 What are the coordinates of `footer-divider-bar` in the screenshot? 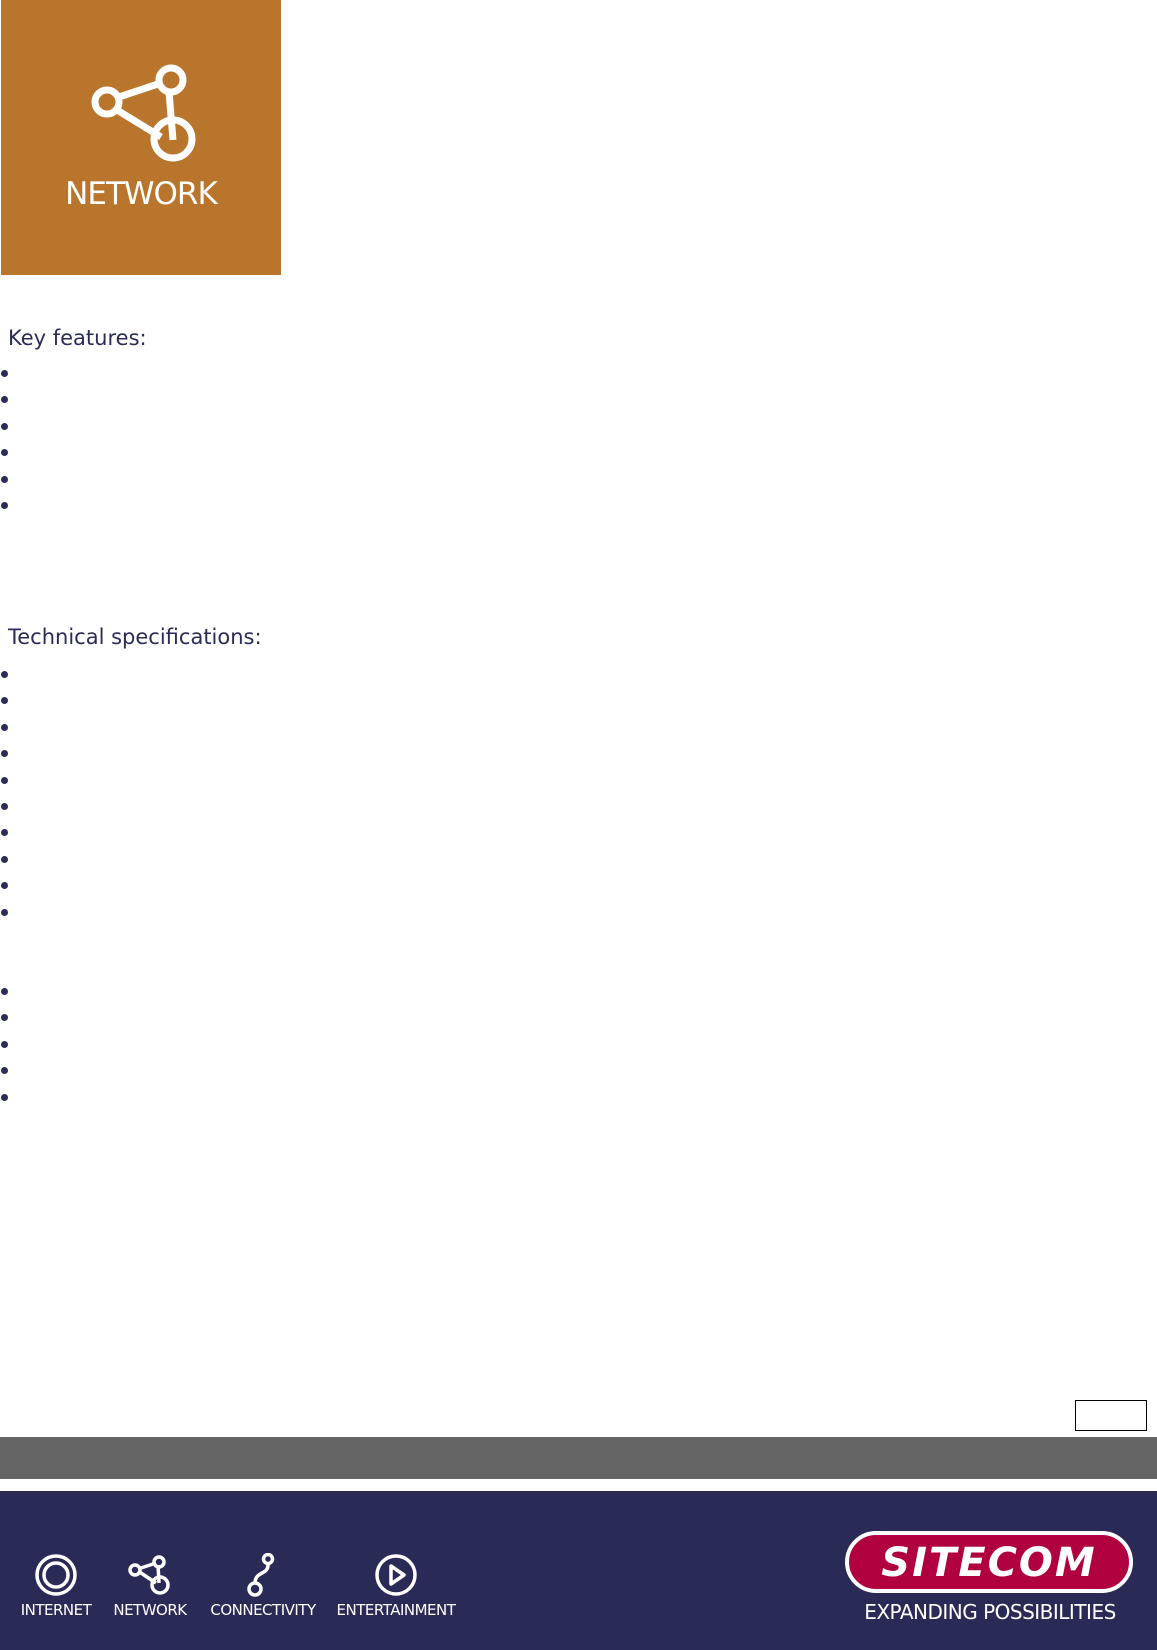 It's located at (578, 1458).